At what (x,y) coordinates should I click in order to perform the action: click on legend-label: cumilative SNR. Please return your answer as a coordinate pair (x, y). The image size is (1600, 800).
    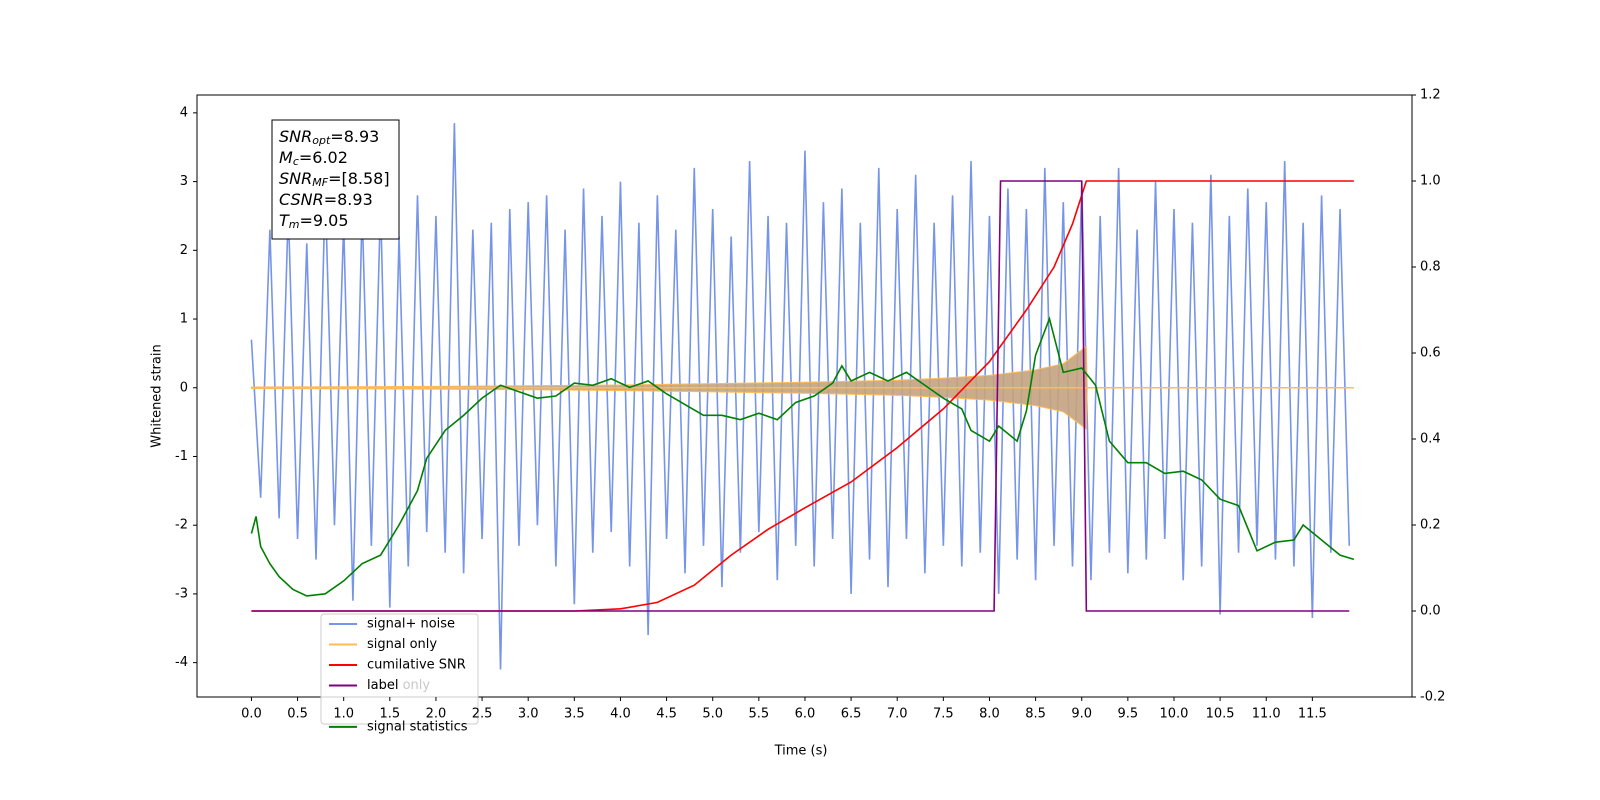
    Looking at the image, I should click on (416, 665).